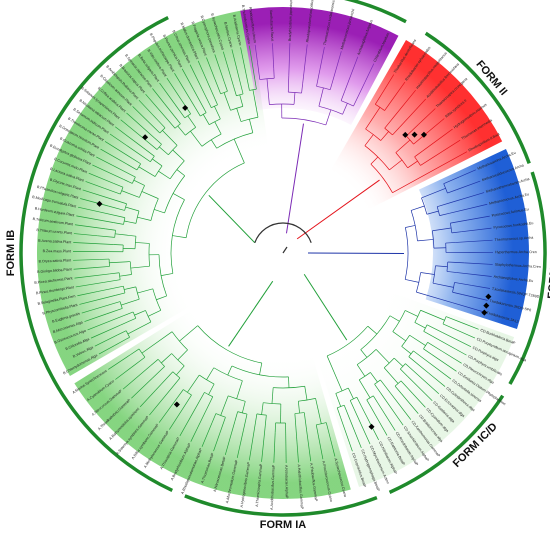 This screenshot has height=547, width=550. I want to click on branch-arc-iii, so click(445, 188).